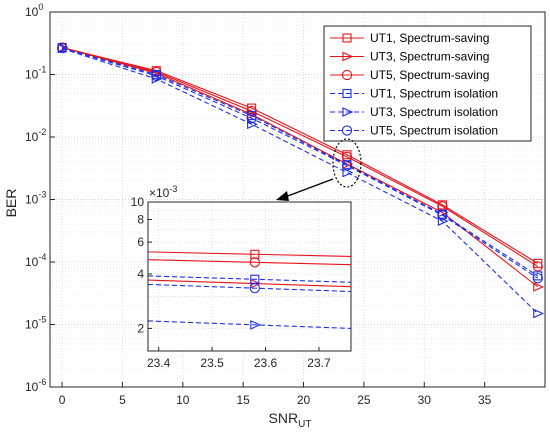  What do you see at coordinates (212, 363) in the screenshot?
I see `inset-x-tick-label: 23.5` at bounding box center [212, 363].